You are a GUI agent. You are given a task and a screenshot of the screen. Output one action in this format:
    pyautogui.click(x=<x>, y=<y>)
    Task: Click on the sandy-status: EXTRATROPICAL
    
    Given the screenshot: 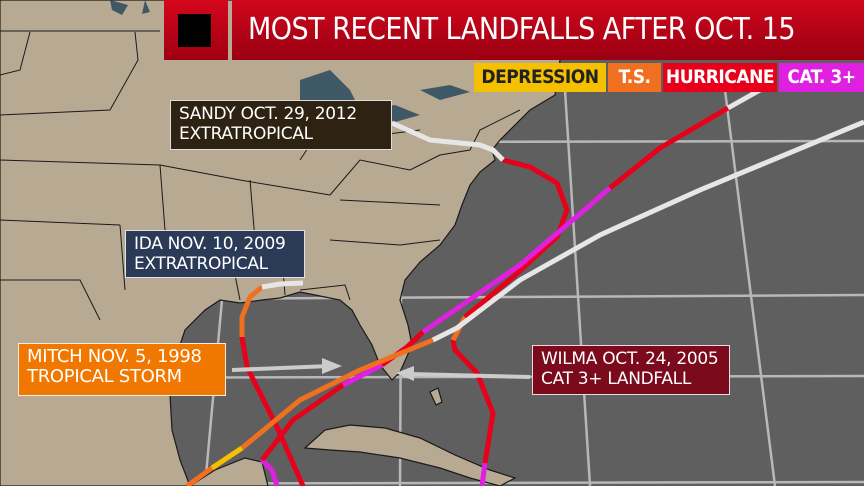 What is the action you would take?
    pyautogui.click(x=246, y=134)
    